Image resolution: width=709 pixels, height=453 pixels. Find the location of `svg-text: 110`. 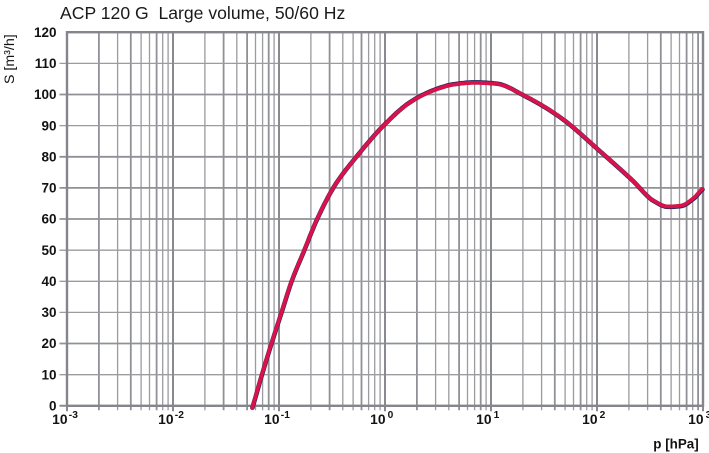

svg-text: 110 is located at coordinates (46, 63).